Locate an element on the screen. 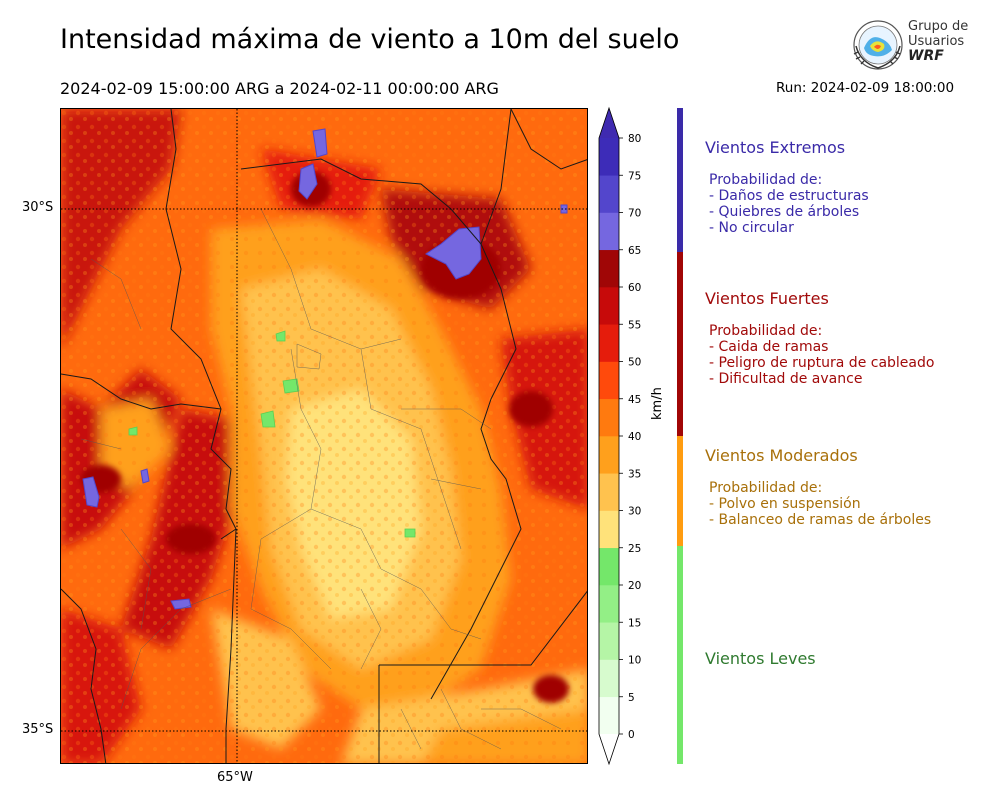 This screenshot has height=800, width=1000. category-line: - Caida de ramas is located at coordinates (769, 347).